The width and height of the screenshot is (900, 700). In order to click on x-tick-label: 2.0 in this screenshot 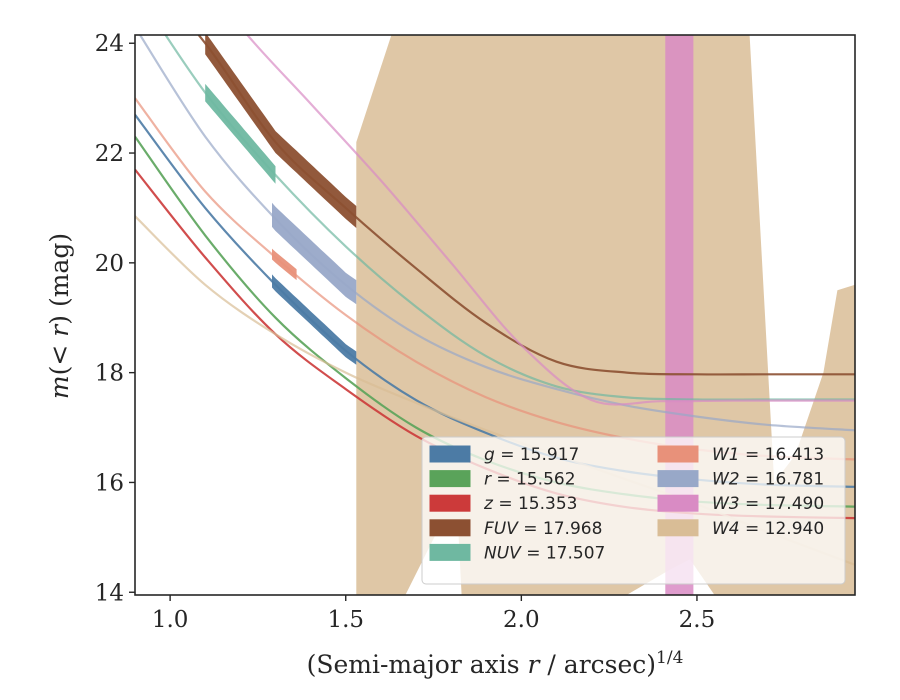, I will do `click(521, 620)`.